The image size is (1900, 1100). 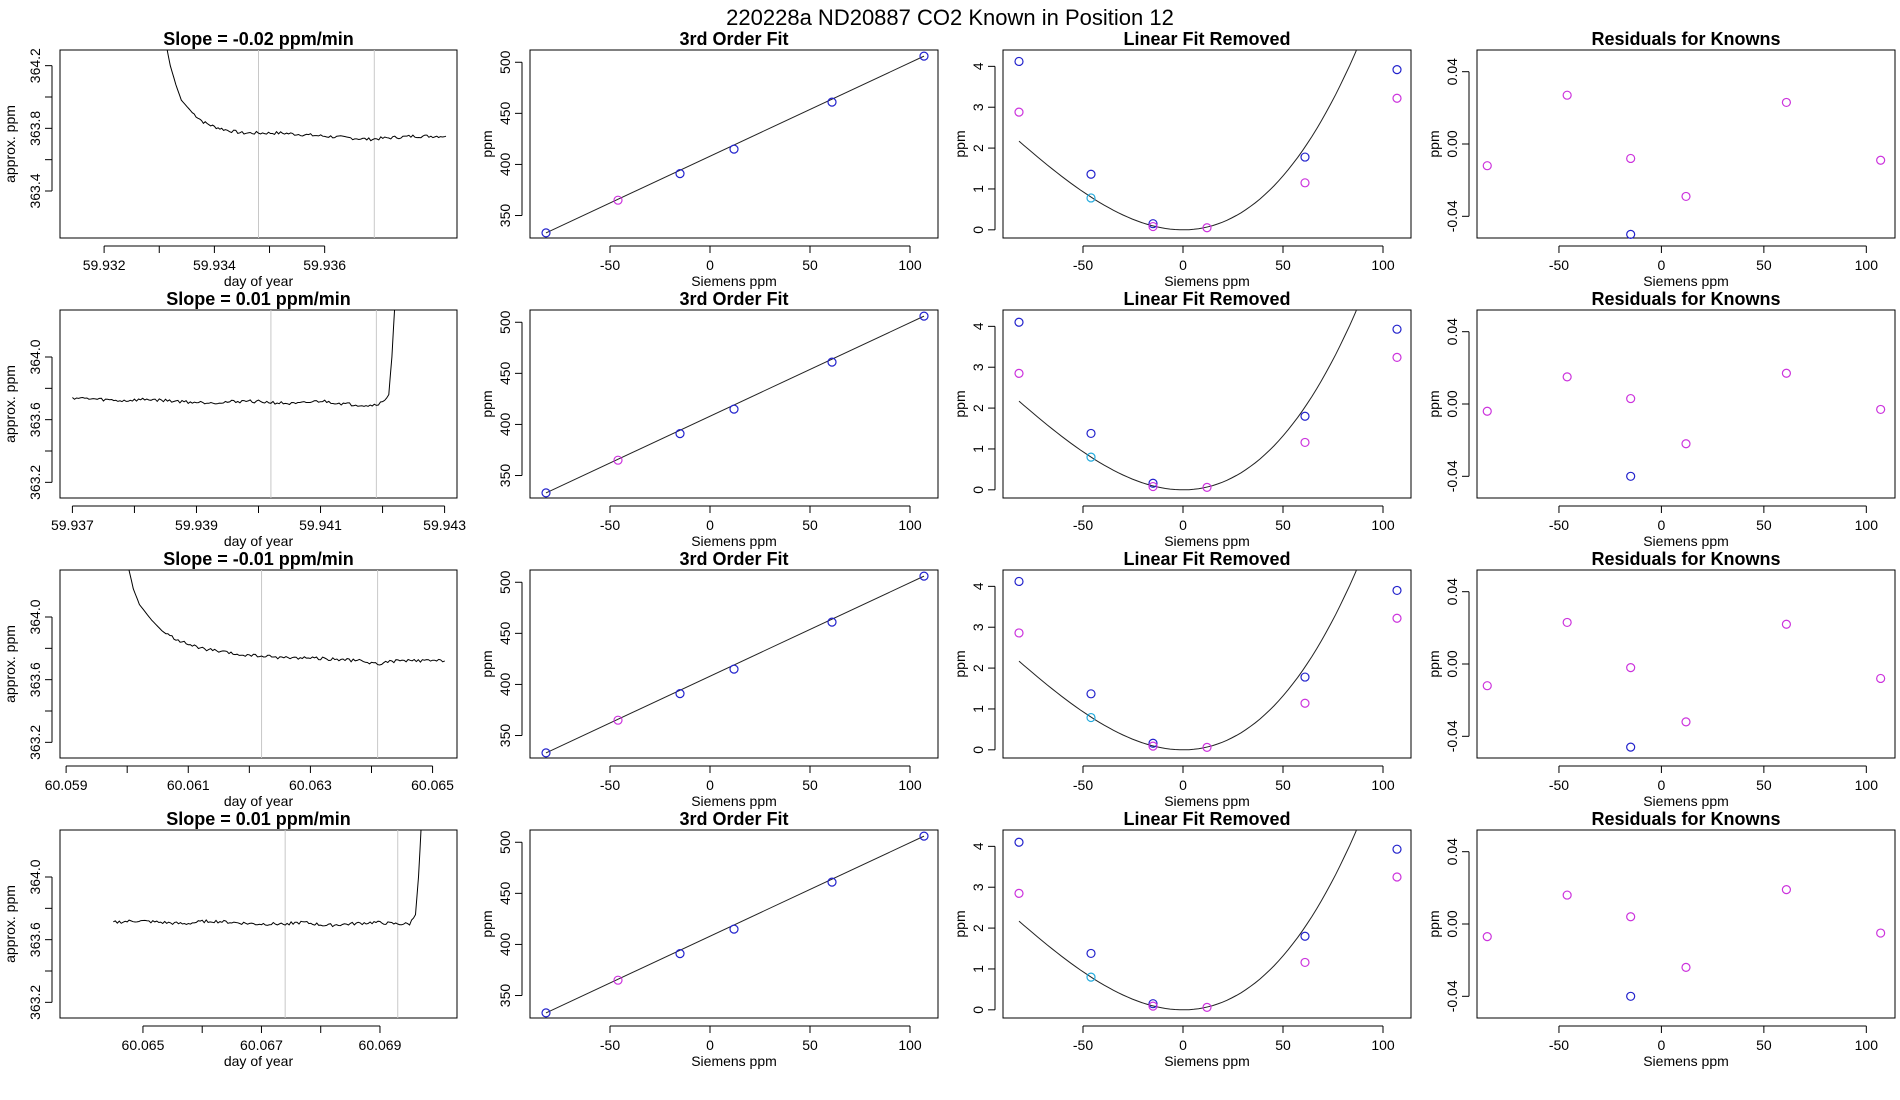 I want to click on y-tick-label: 4, so click(x=978, y=66).